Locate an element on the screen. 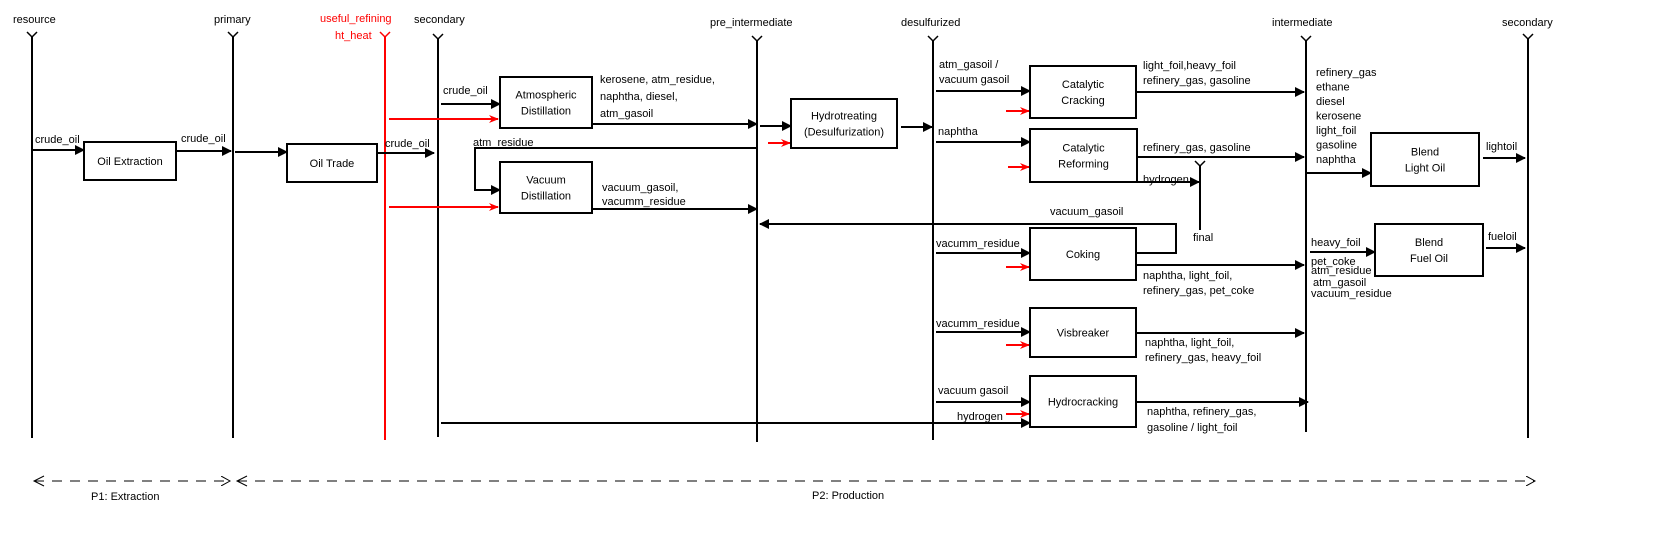 Image resolution: width=1672 pixels, height=549 pixels. level-marker-final is located at coordinates (1200, 164).